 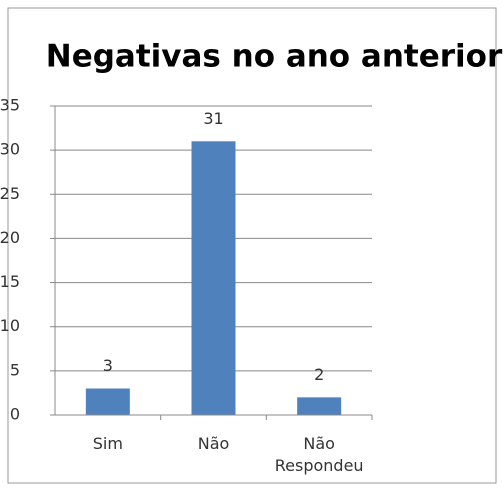 What do you see at coordinates (319, 454) in the screenshot?
I see `x-tick-label: Não Respondeu` at bounding box center [319, 454].